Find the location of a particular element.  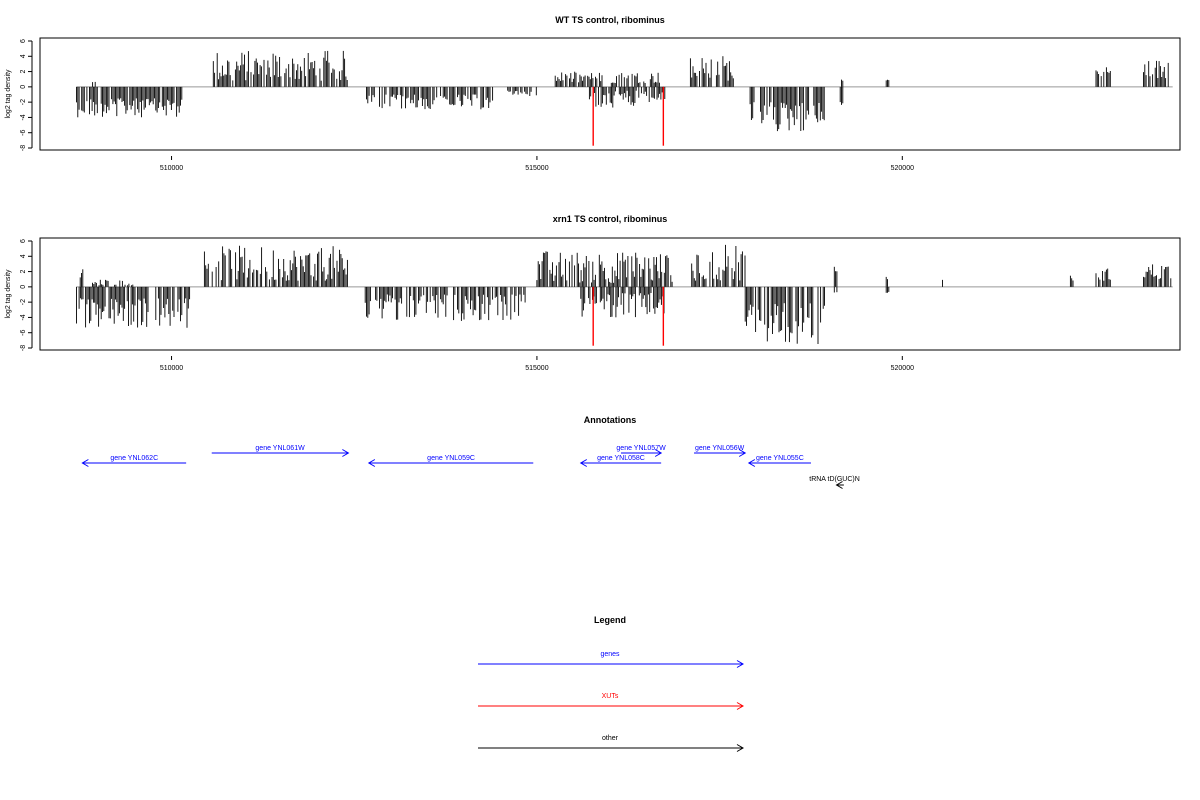

feature-label: tRNA tD(GUC)N is located at coordinates (834, 479).